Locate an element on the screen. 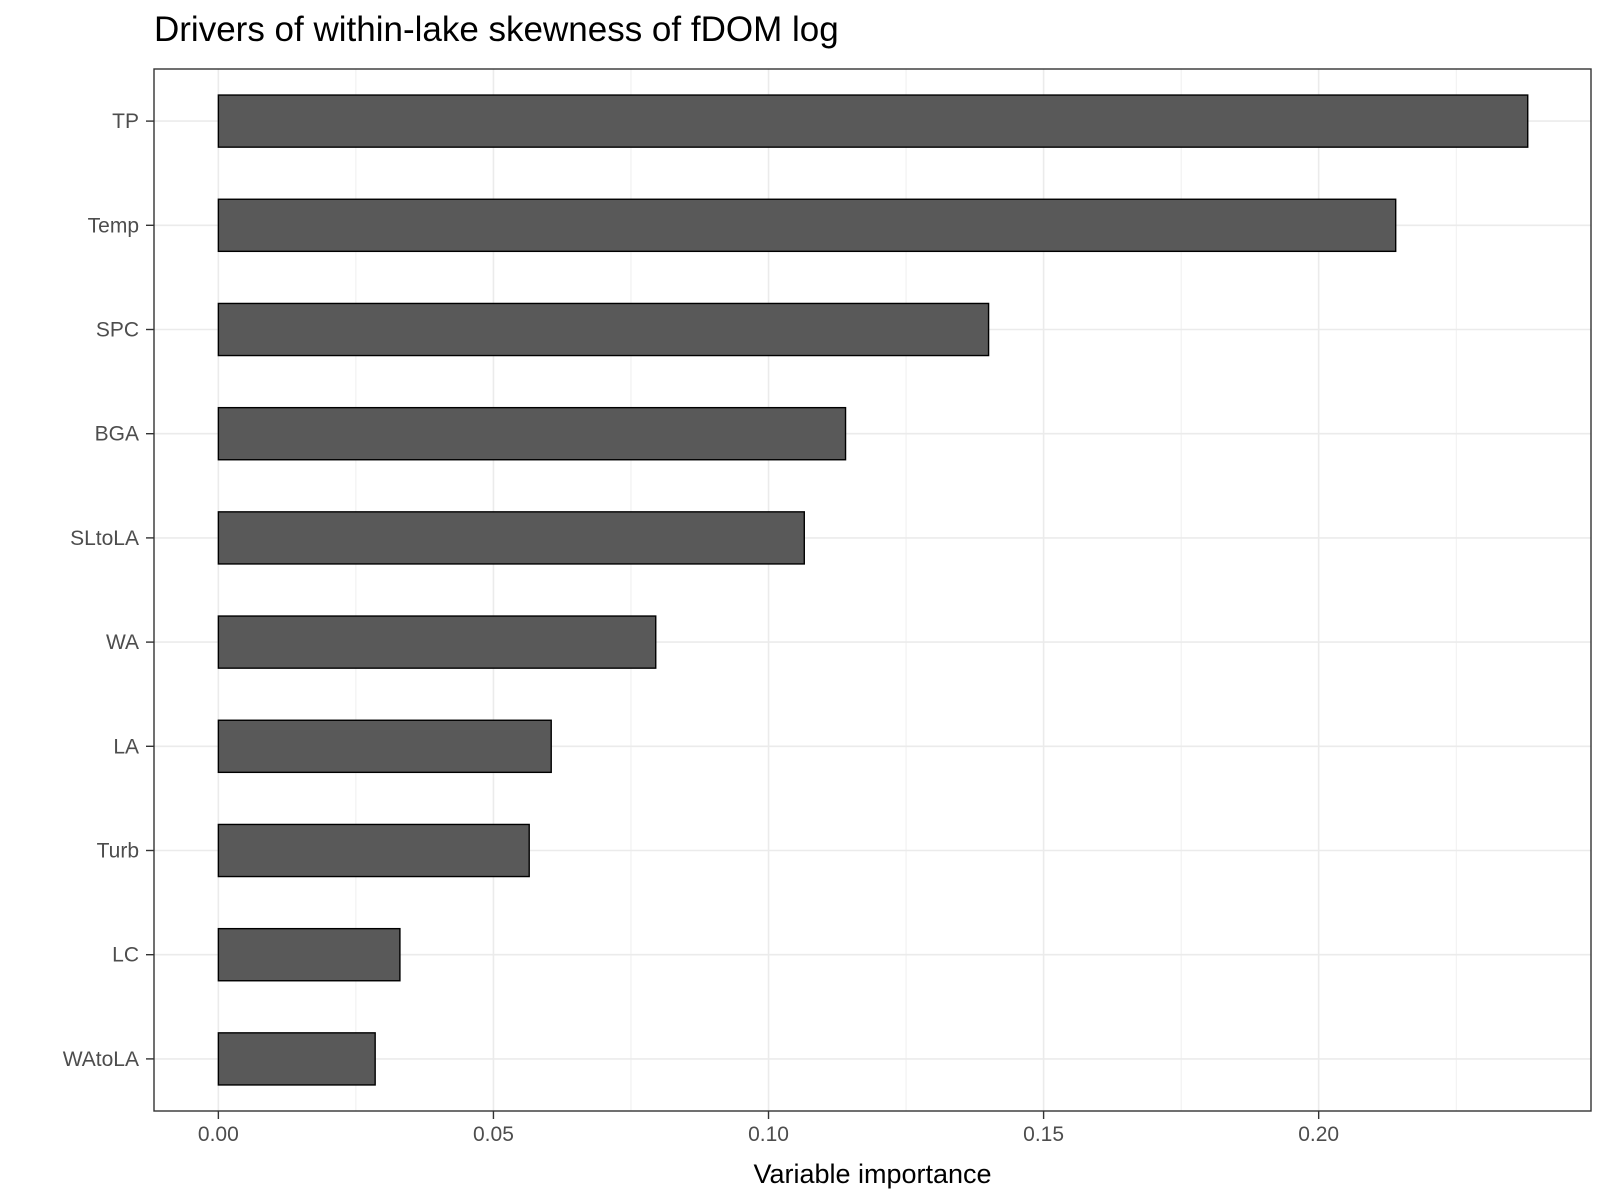 The width and height of the screenshot is (1600, 1200). bar-sltola is located at coordinates (511, 538).